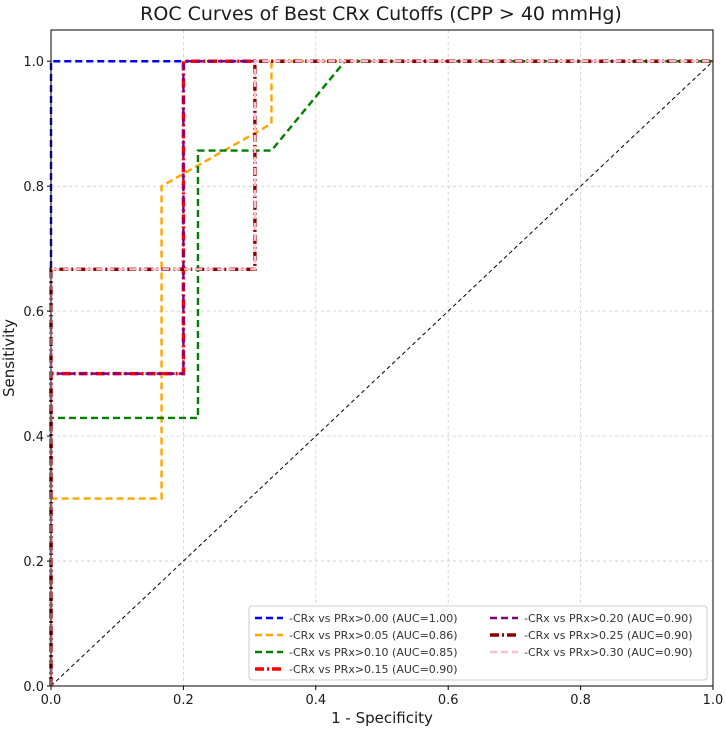 The height and width of the screenshot is (729, 726). I want to click on x-tick-label: 1.0, so click(713, 700).